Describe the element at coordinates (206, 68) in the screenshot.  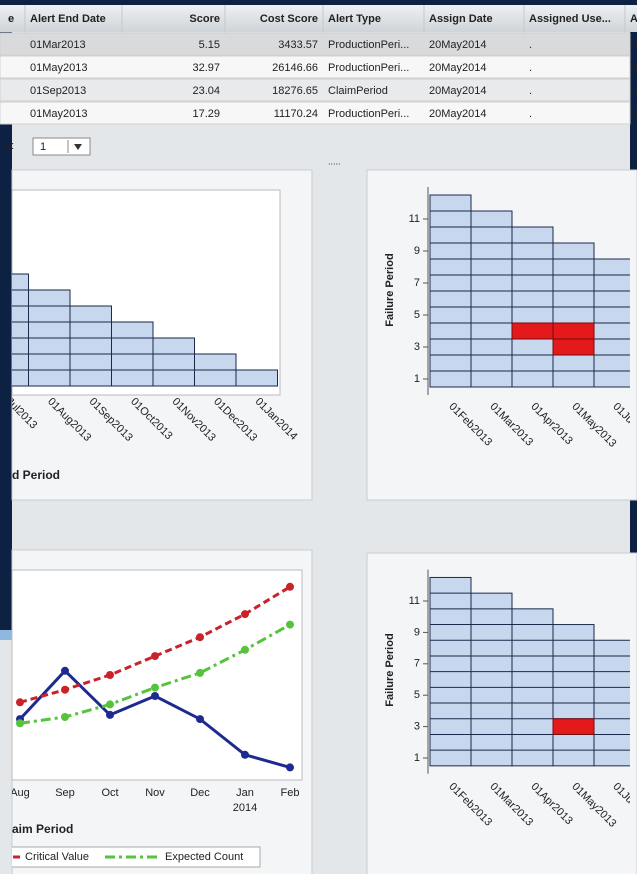
I see `table-cell: 32.97` at that location.